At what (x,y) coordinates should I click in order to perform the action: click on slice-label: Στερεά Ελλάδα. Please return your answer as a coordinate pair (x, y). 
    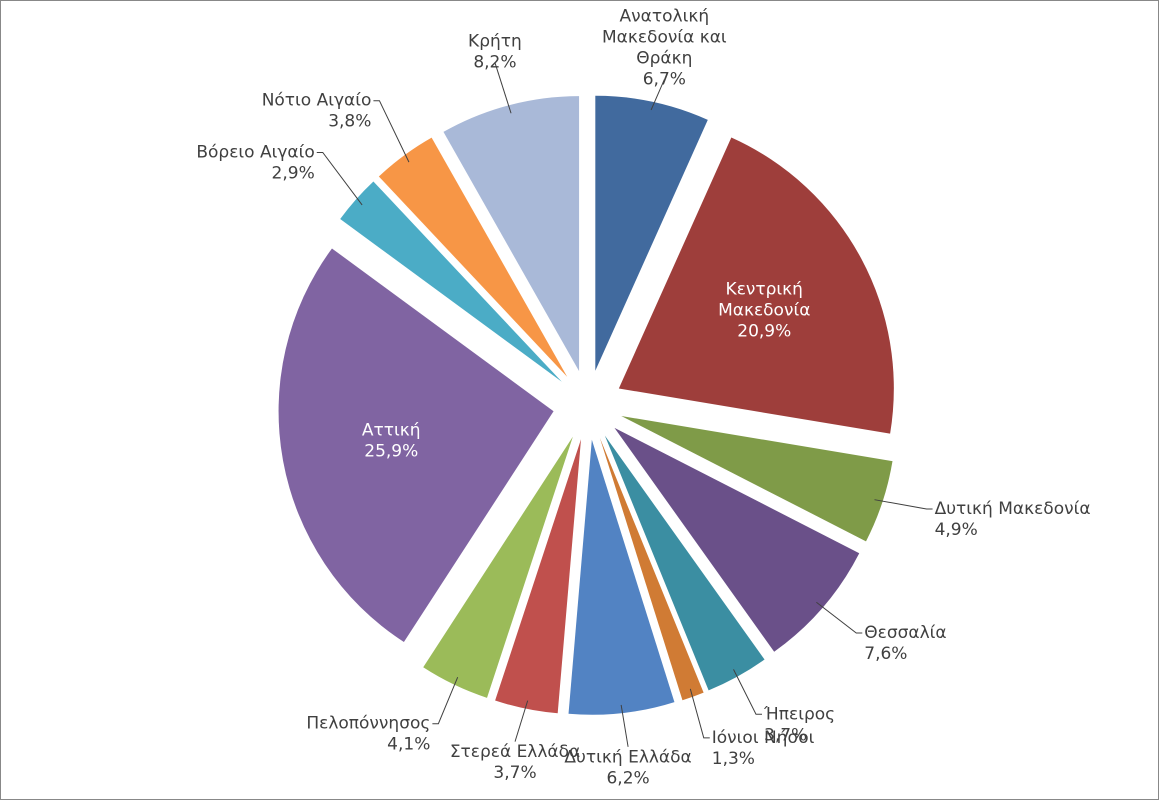
    Looking at the image, I should click on (515, 752).